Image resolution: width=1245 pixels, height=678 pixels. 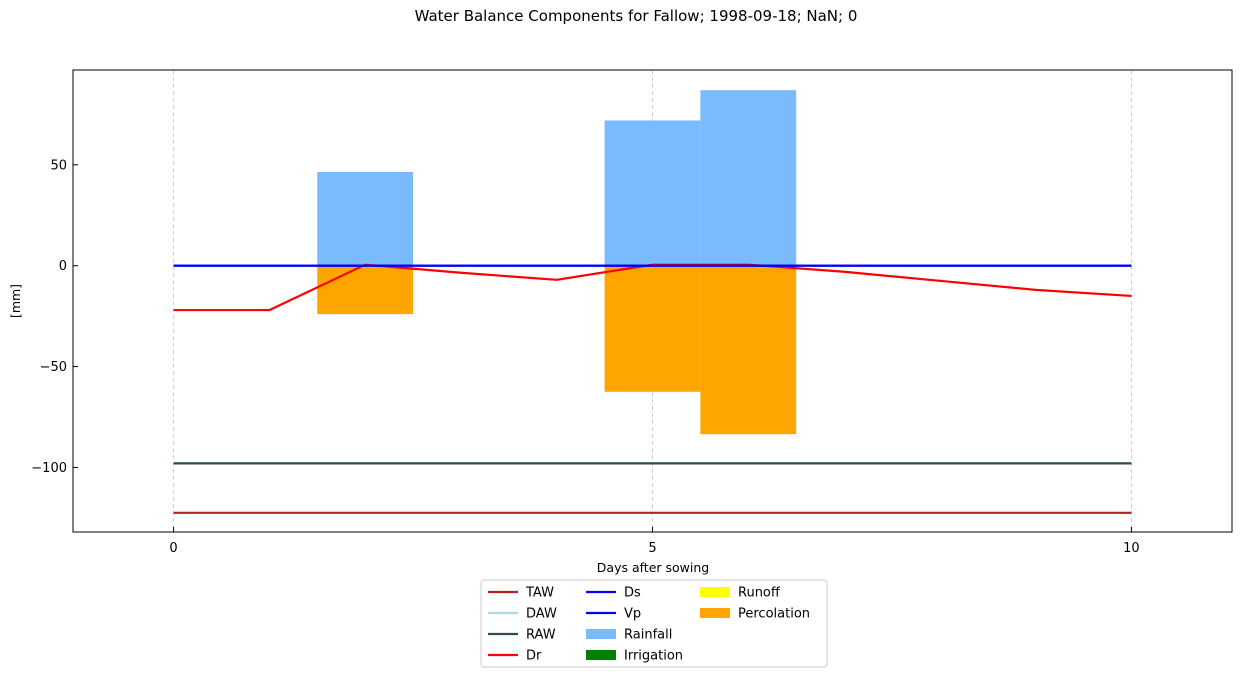 I want to click on legend-label-taw: TAW, so click(x=539, y=593).